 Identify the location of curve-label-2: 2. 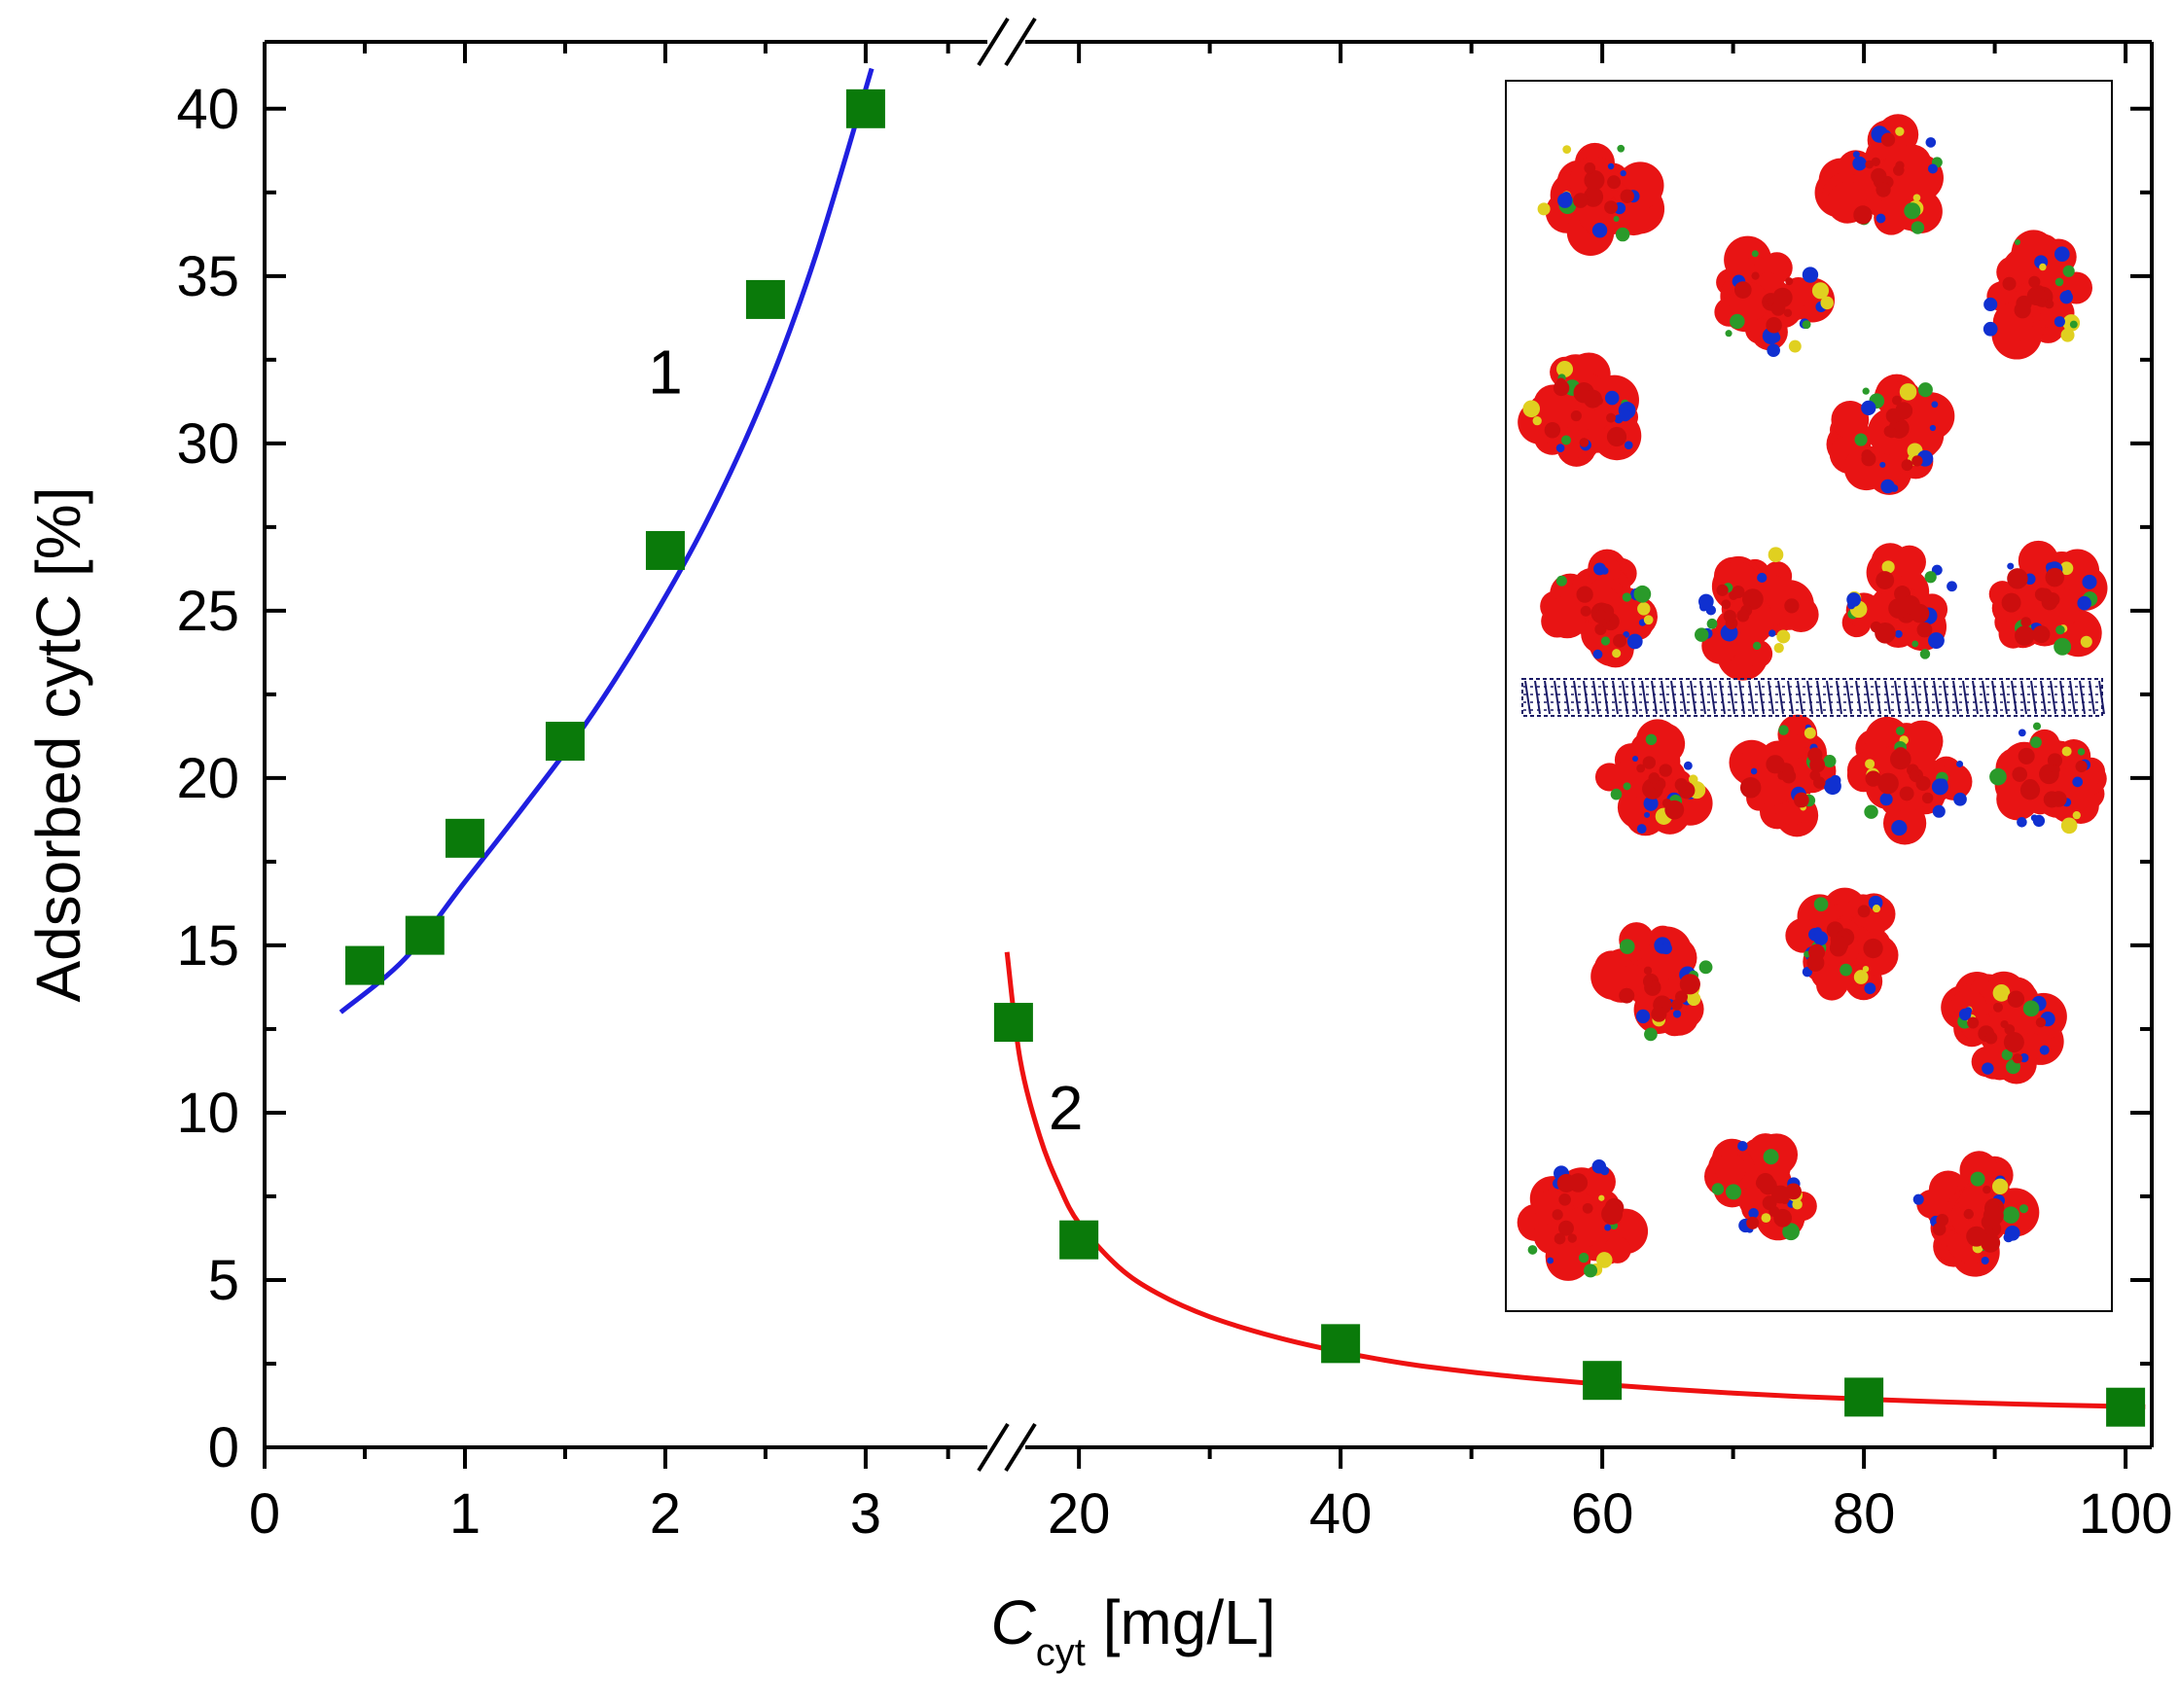
(1067, 1108).